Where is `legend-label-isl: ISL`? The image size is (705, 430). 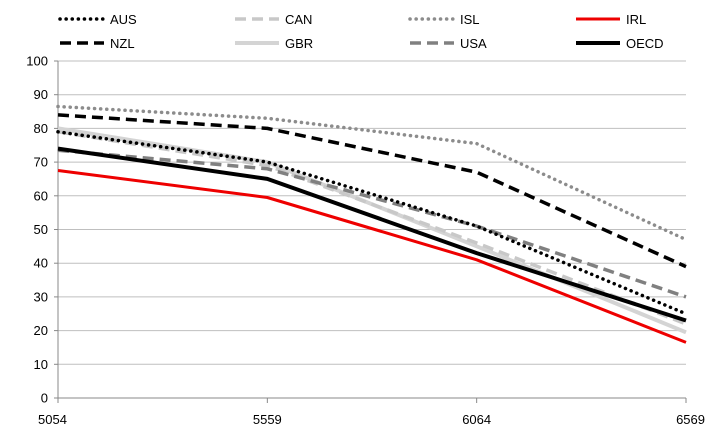 legend-label-isl: ISL is located at coordinates (470, 19).